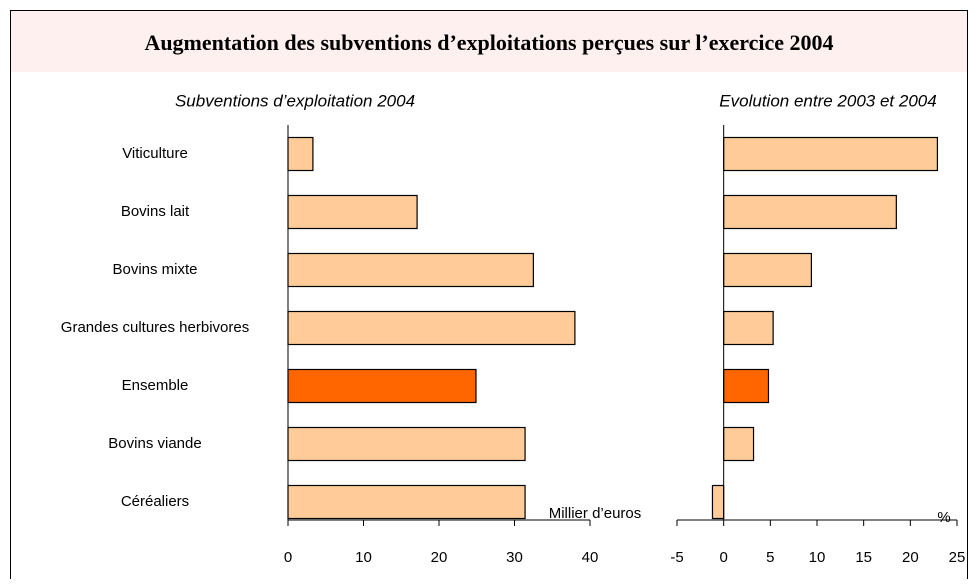 The image size is (978, 584). I want to click on category-label: Ensemble, so click(155, 385).